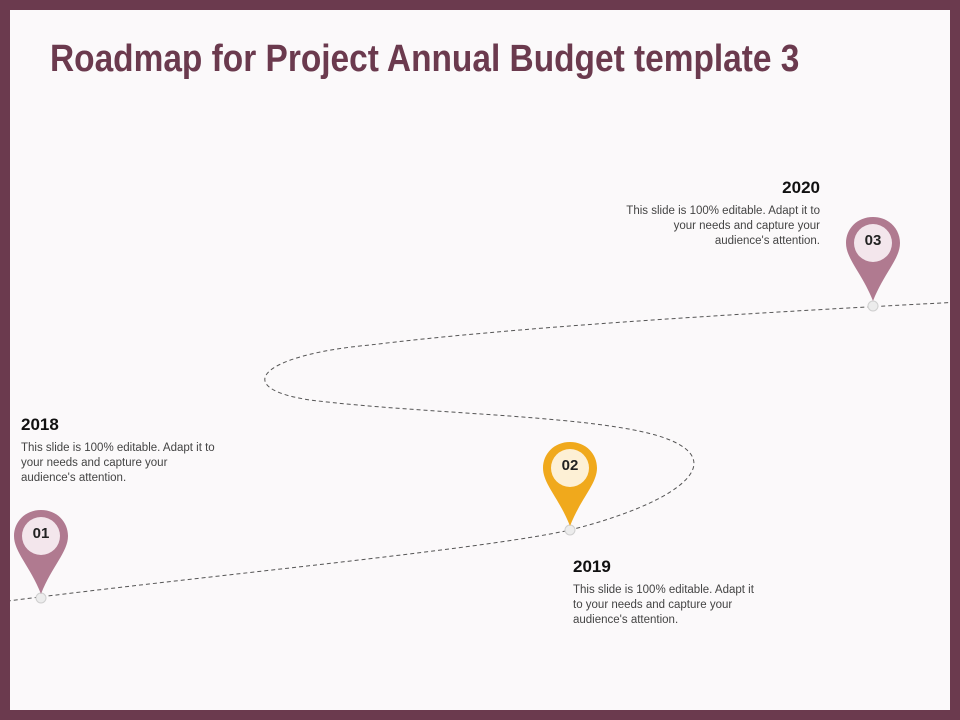 This screenshot has height=720, width=960. Describe the element at coordinates (41, 533) in the screenshot. I see `milestone-number: 01` at that location.